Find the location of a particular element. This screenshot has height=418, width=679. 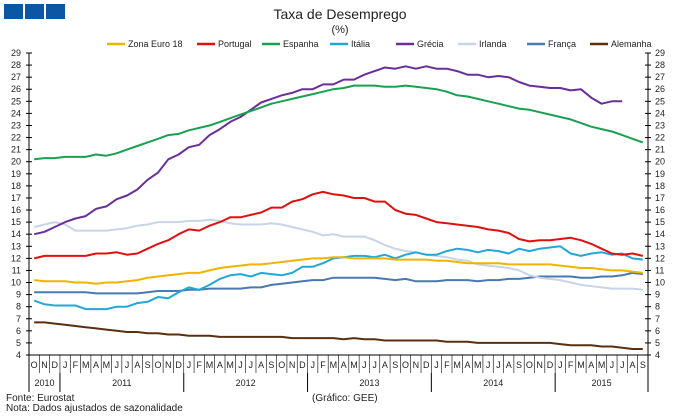

y-tick-label-right: 26 is located at coordinates (660, 89).